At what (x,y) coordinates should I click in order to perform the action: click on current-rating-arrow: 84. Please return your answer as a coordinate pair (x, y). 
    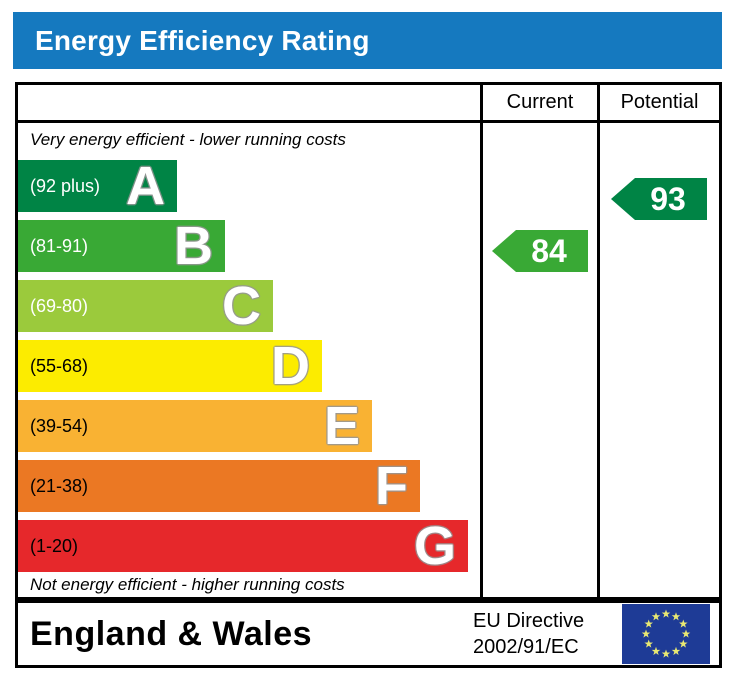
    Looking at the image, I should click on (540, 251).